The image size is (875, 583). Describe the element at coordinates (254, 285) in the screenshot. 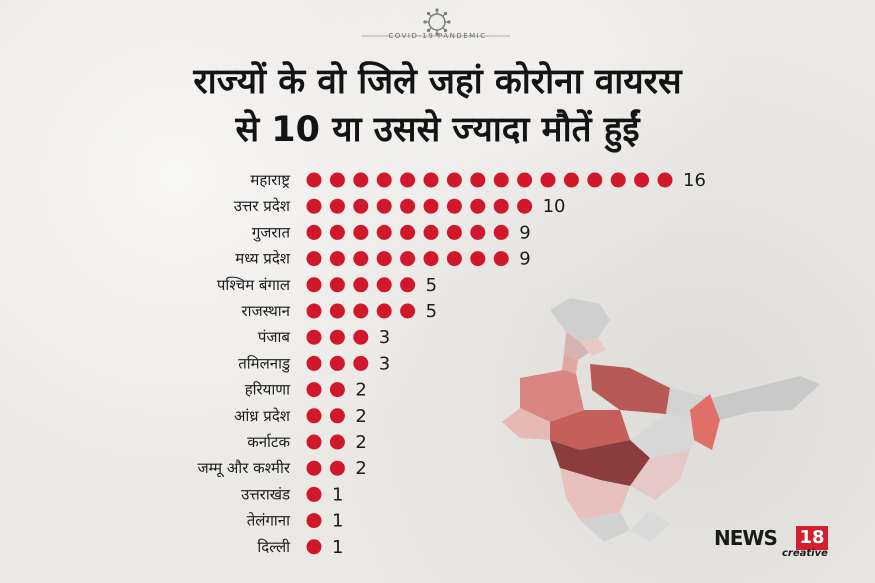

I see `category-label: पश्चिम बंगाल` at that location.